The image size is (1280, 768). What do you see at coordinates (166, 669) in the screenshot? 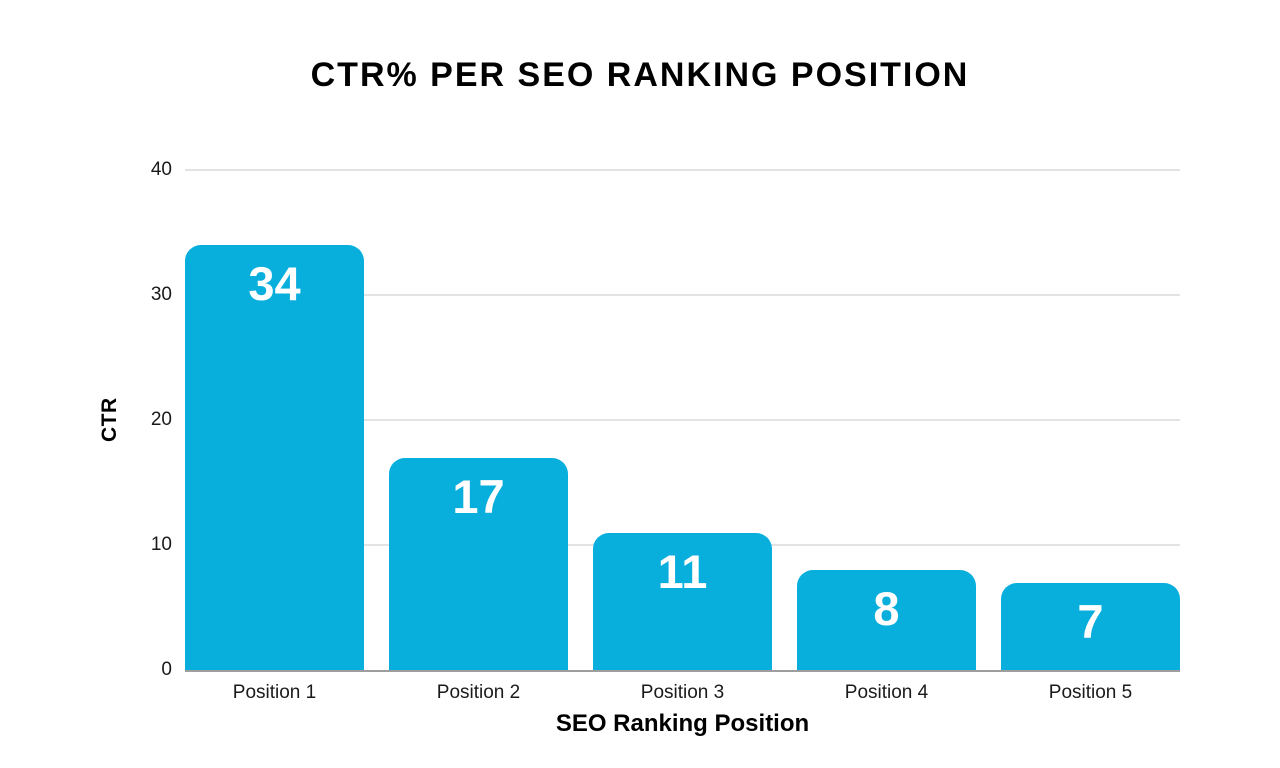
I see `y-tick-label-0: 0` at bounding box center [166, 669].